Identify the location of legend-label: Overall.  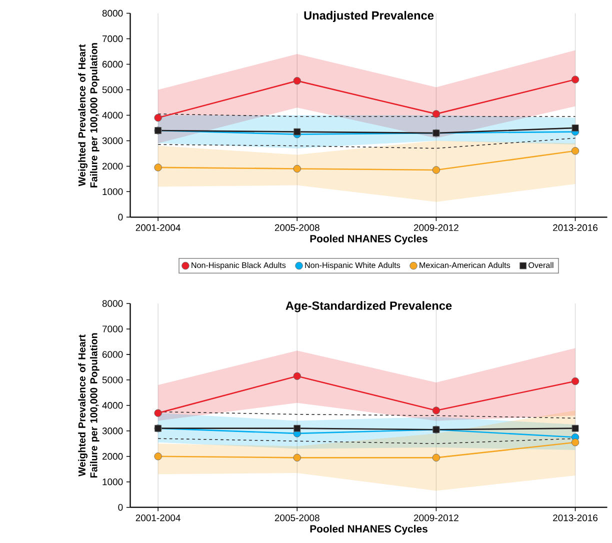
(541, 265).